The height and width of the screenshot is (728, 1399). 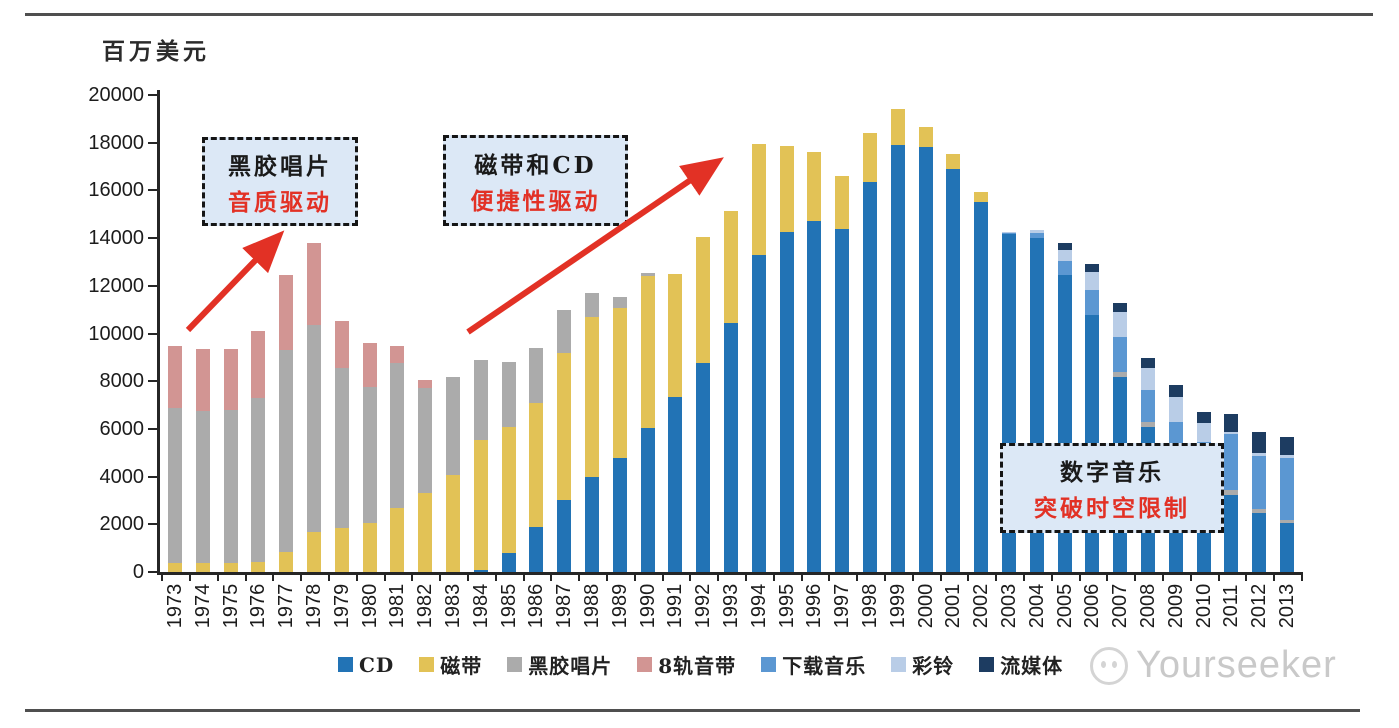 I want to click on bar-segment-1990, so click(x=647, y=499).